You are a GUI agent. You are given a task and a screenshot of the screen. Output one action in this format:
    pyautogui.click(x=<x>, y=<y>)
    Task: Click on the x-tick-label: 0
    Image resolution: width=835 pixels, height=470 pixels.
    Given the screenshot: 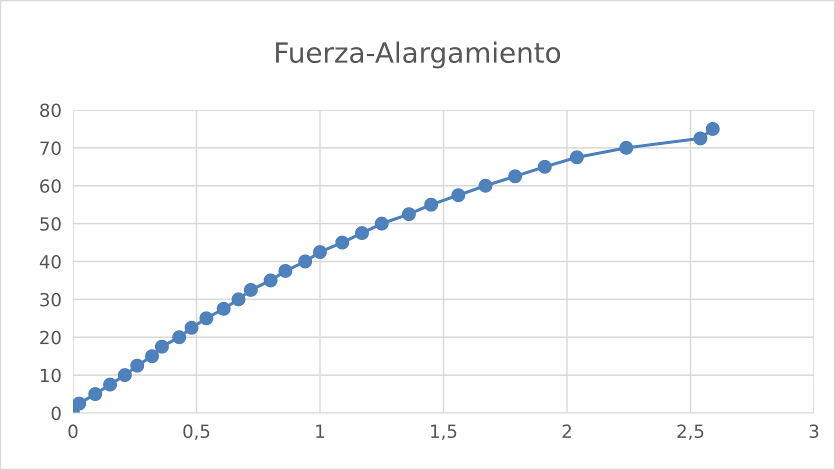 What is the action you would take?
    pyautogui.click(x=73, y=431)
    